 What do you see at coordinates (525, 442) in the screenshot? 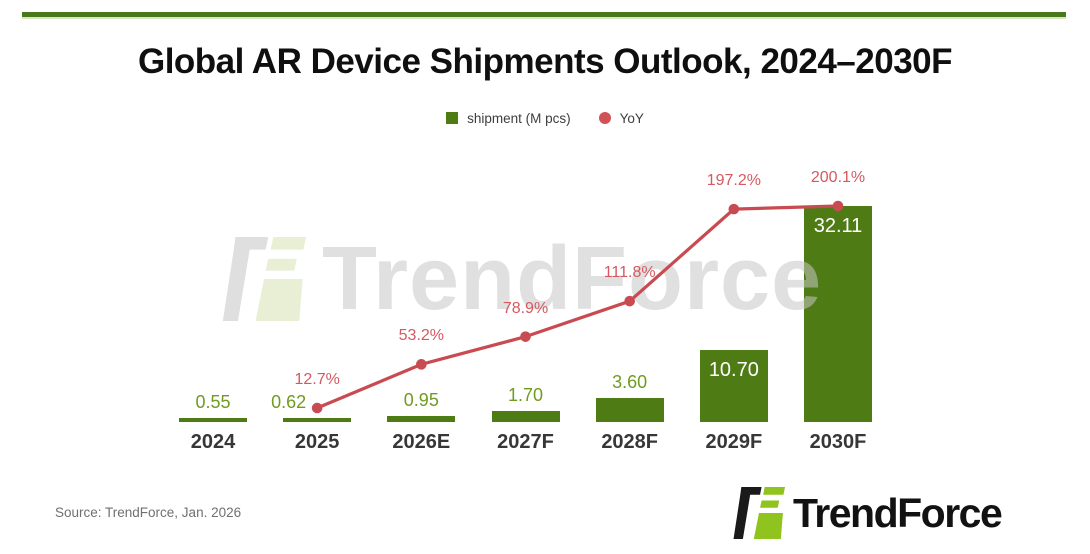
I see `x-axis-label: 2027F` at bounding box center [525, 442].